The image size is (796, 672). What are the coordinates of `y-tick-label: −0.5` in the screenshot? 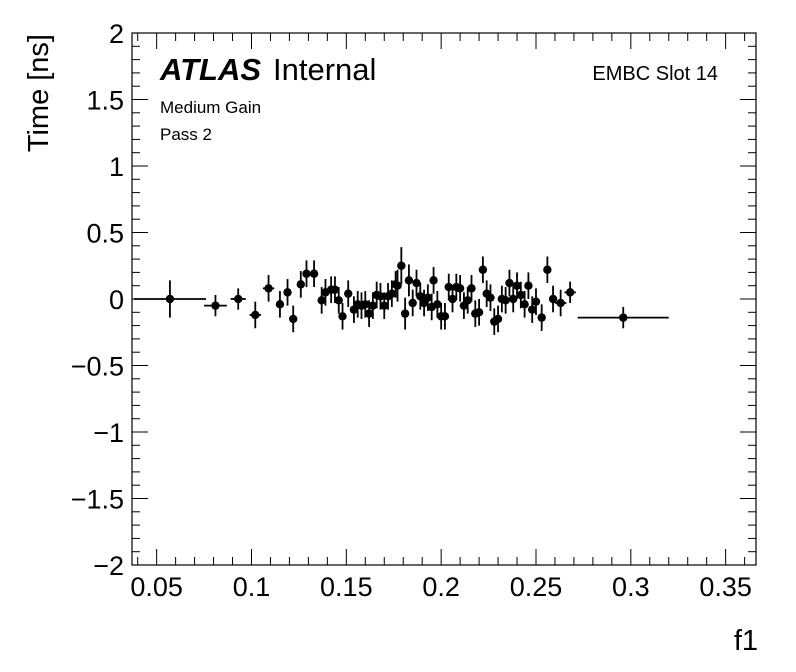 It's located at (97, 367).